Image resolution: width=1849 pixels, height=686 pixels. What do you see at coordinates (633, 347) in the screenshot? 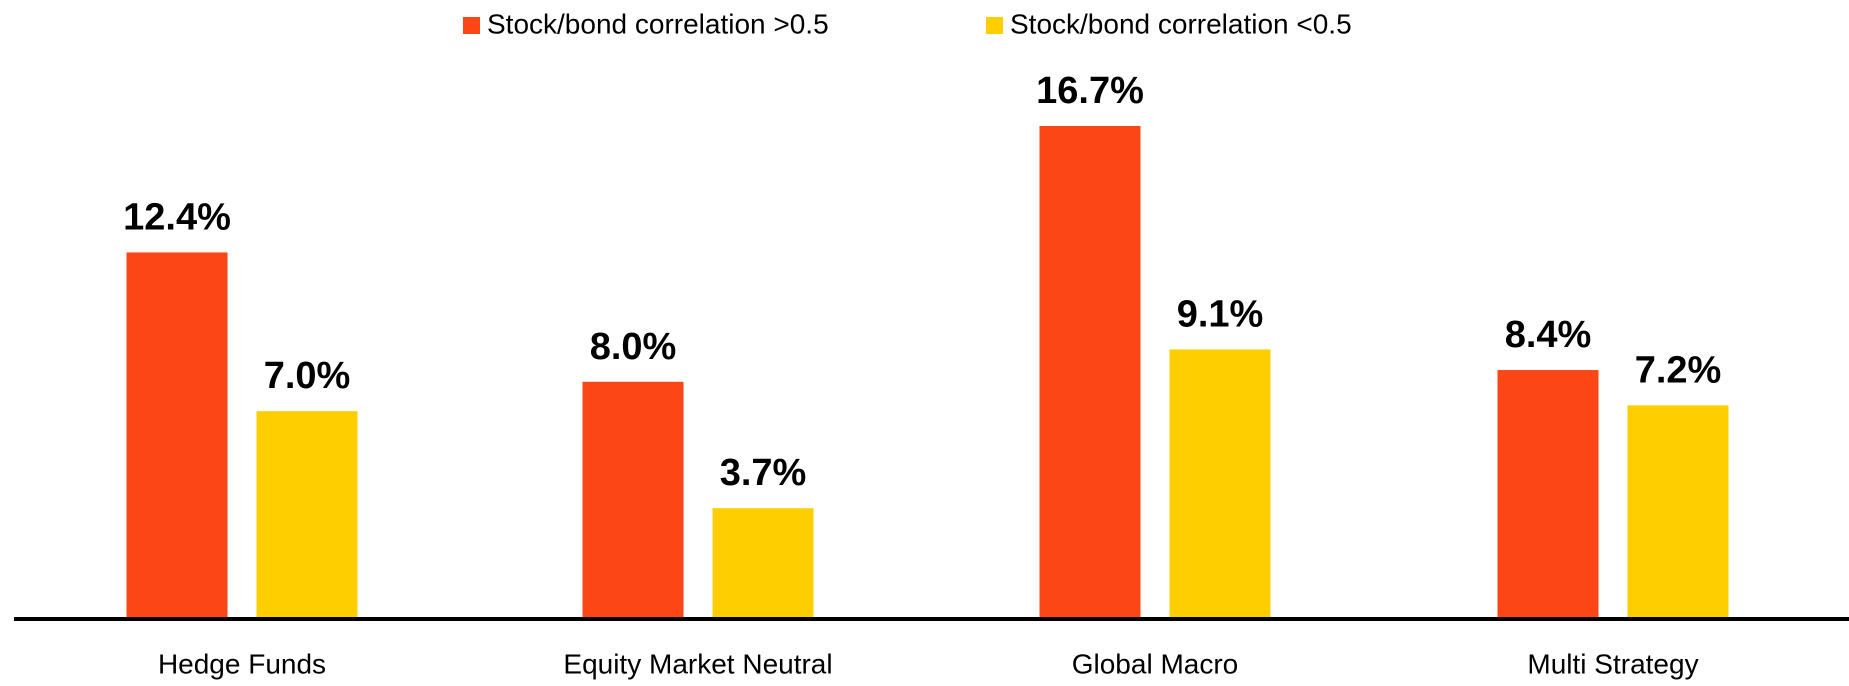
I see `data-label: 8.0%` at bounding box center [633, 347].